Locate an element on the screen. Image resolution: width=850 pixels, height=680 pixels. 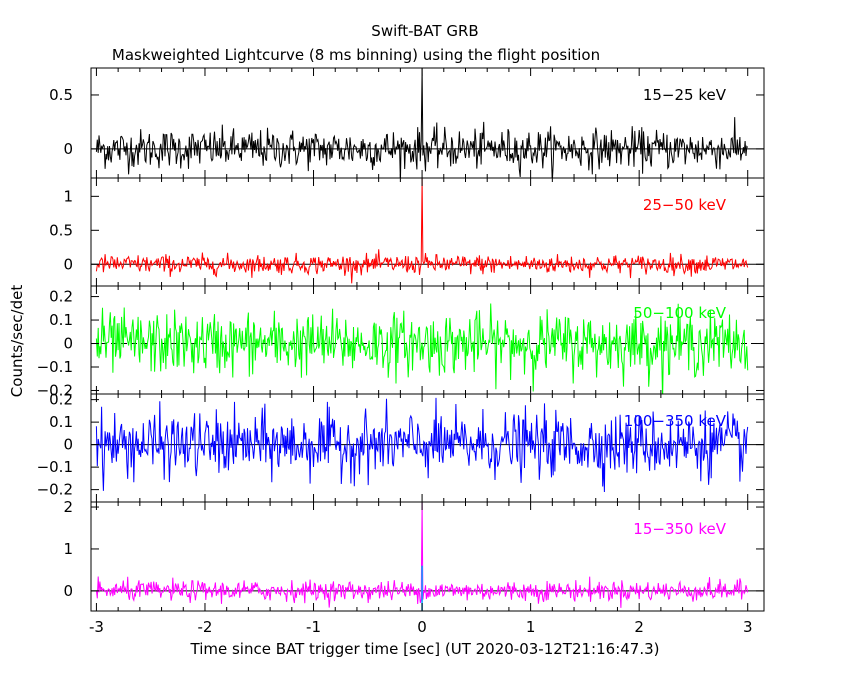
energy-band-label: 50−100 keV is located at coordinates (679, 313).